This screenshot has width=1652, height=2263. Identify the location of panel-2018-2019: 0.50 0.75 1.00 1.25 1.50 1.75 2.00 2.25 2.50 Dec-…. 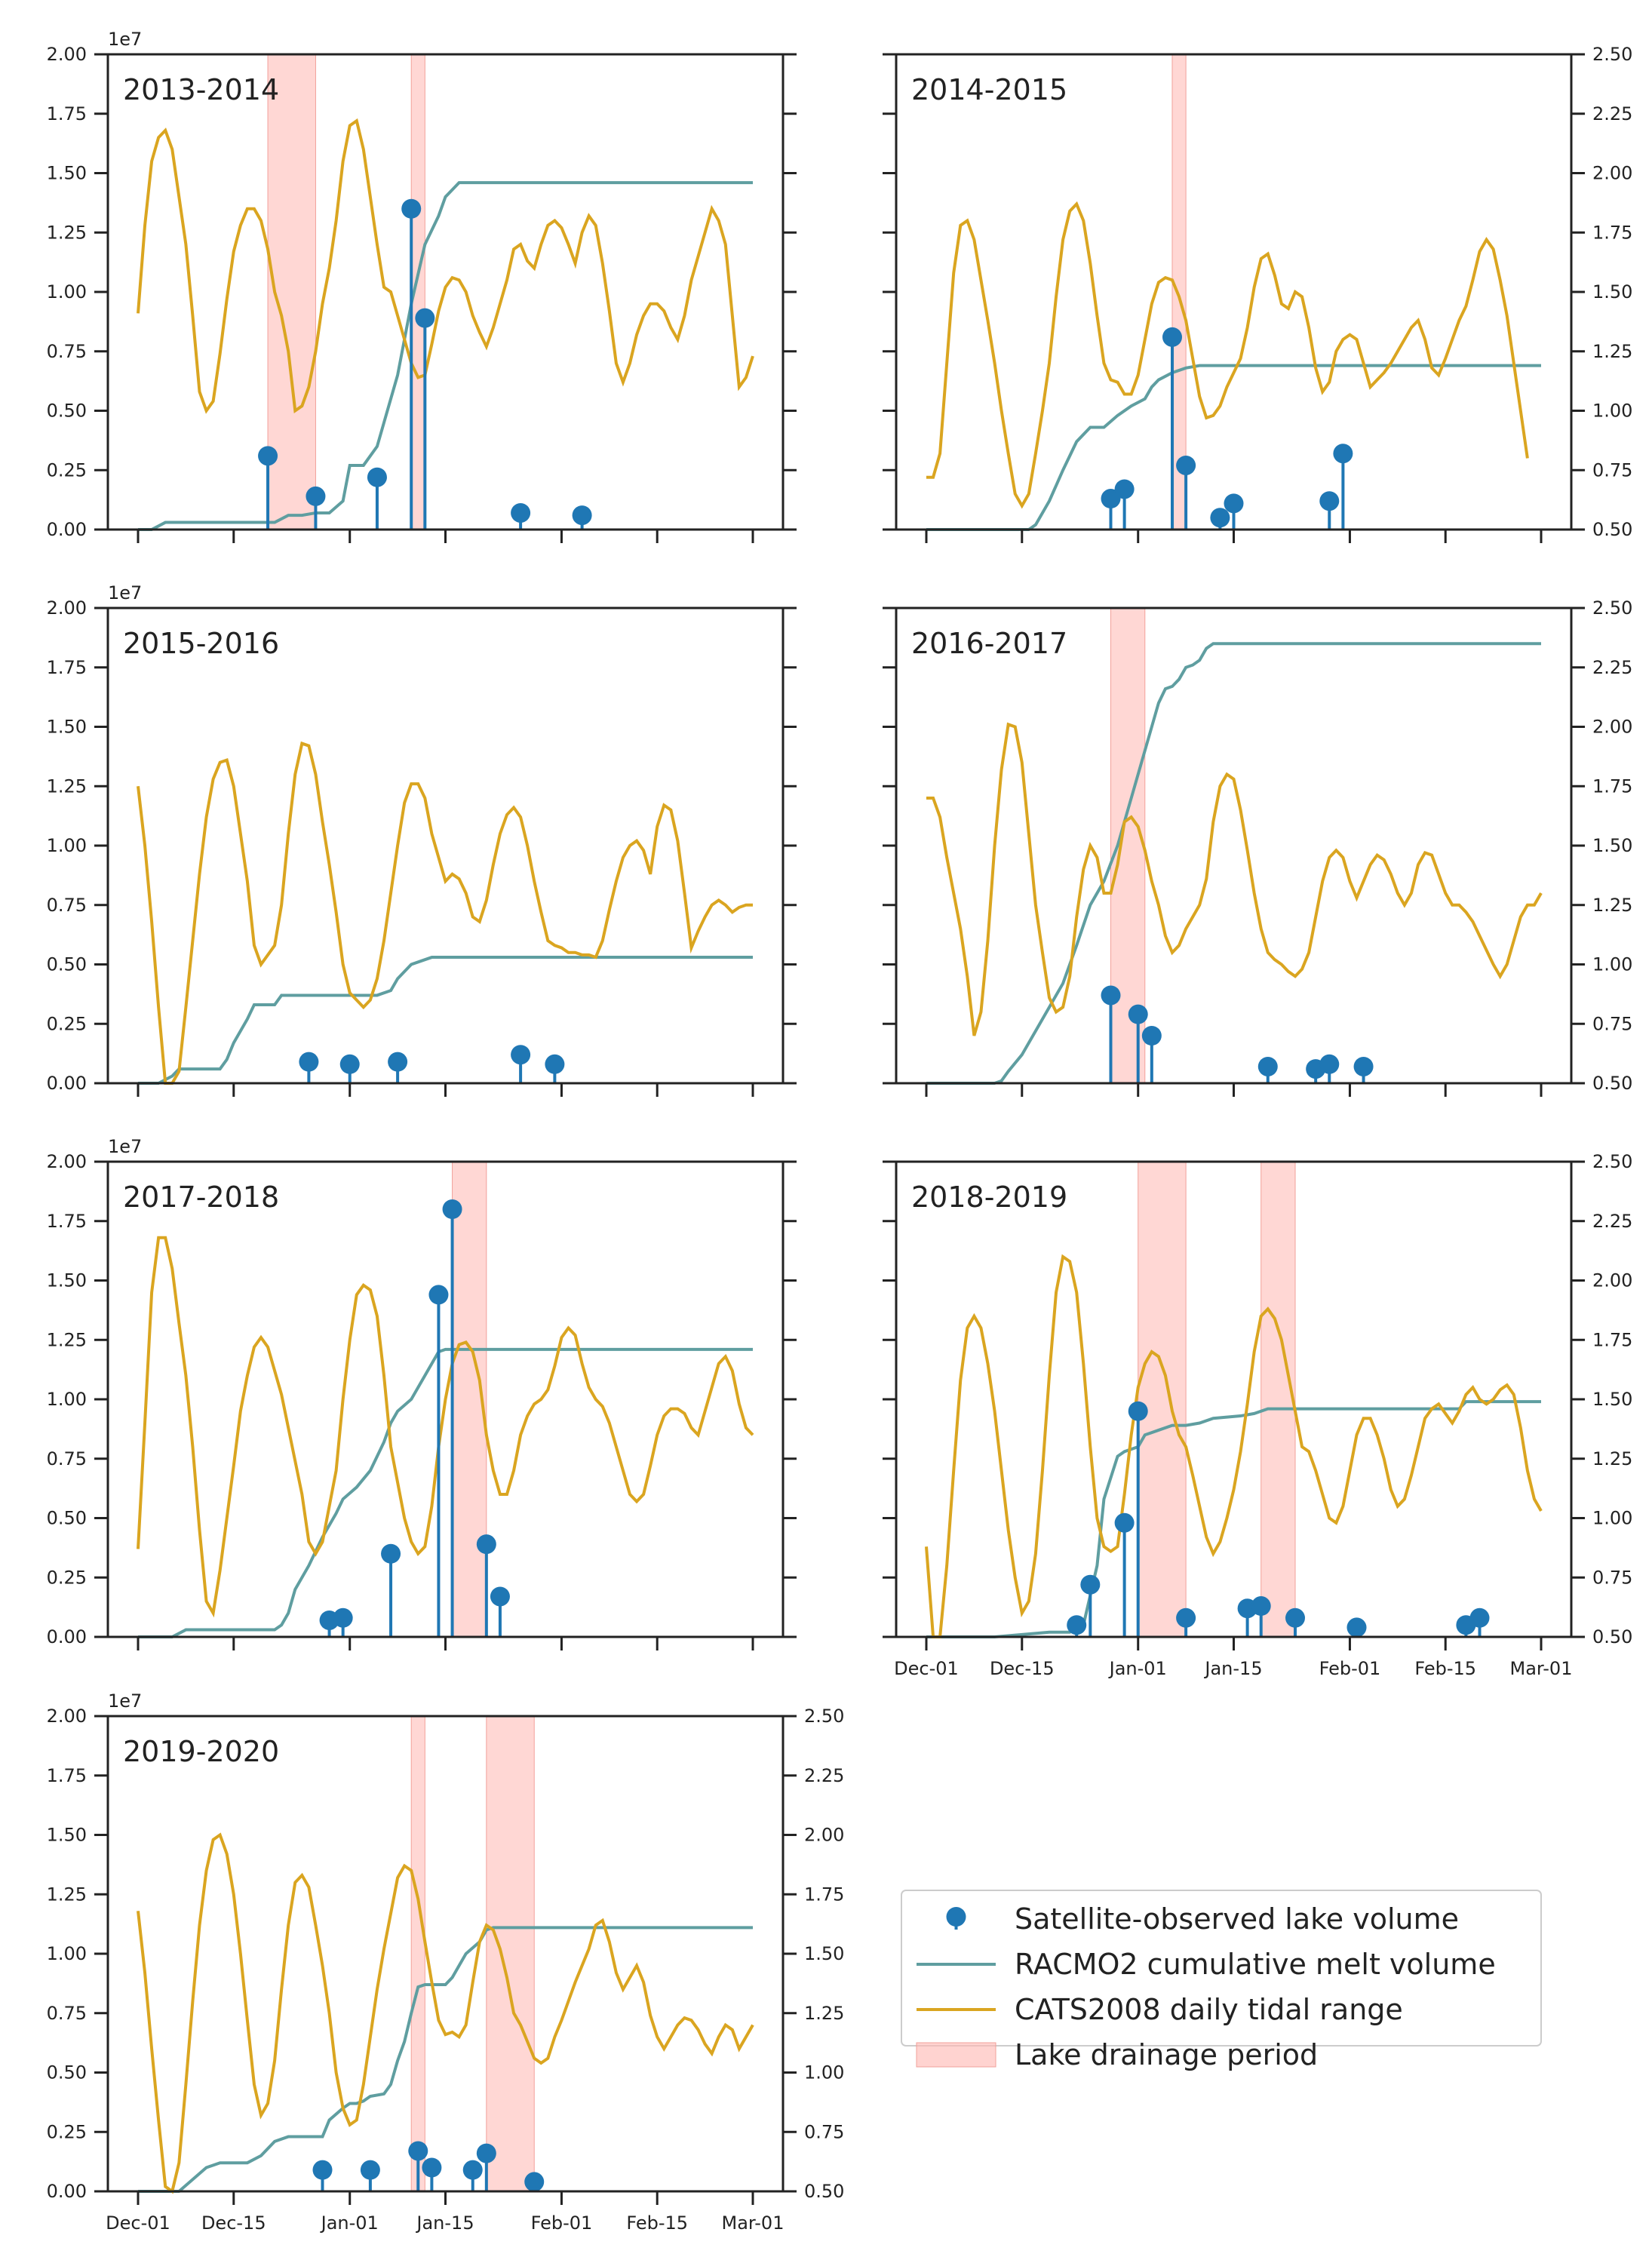
(1257, 1415).